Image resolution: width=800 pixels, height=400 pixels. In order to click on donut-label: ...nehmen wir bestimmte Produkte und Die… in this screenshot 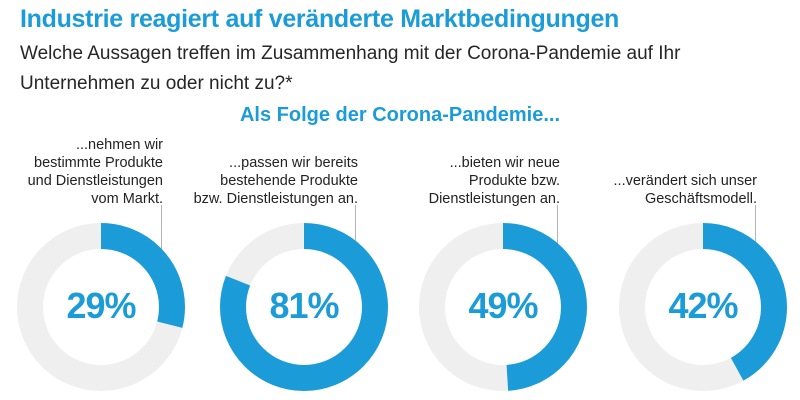, I will do `click(95, 172)`.